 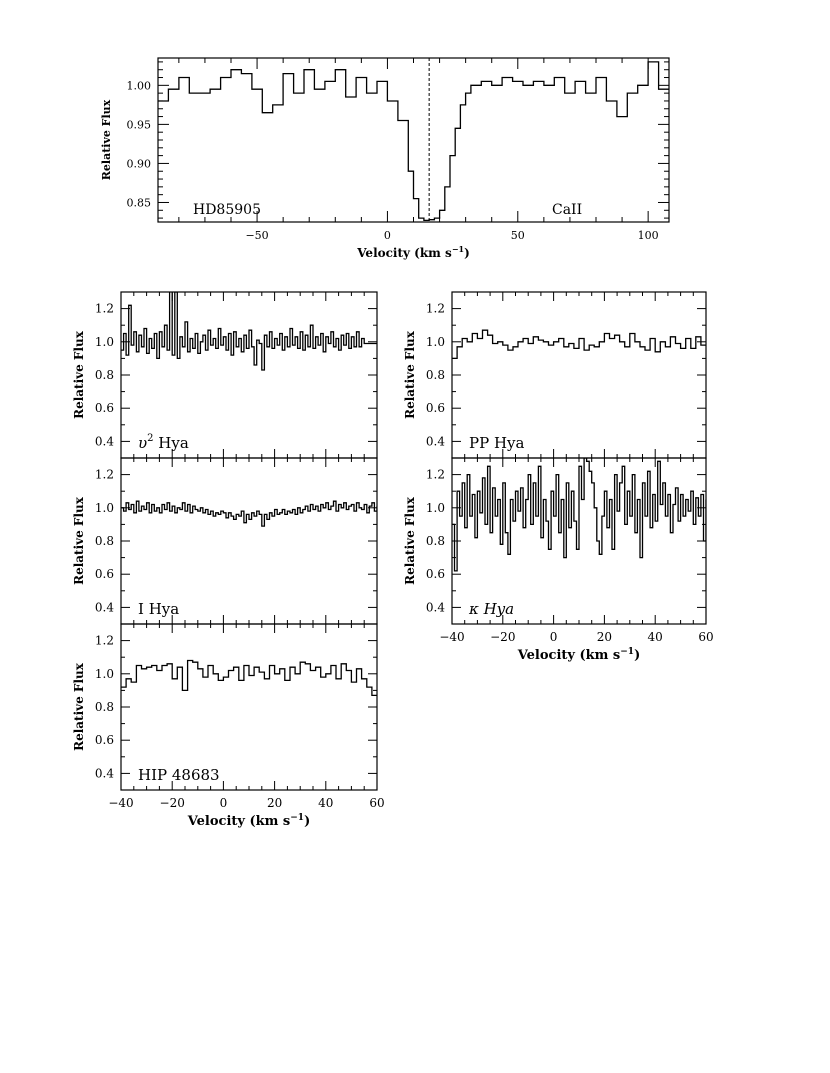 I want to click on y-tick-label: 0.95, so click(x=139, y=124).